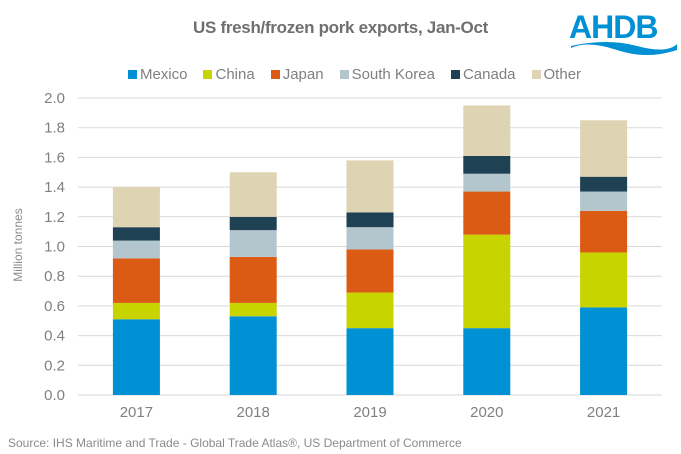  I want to click on bar-segment-japan-2018, so click(253, 279).